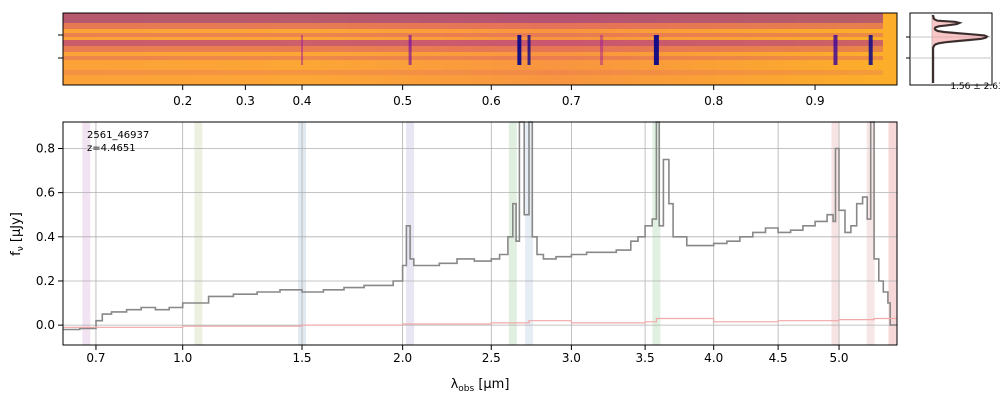  I want to click on heatmap-right-strip, so click(890, 49).